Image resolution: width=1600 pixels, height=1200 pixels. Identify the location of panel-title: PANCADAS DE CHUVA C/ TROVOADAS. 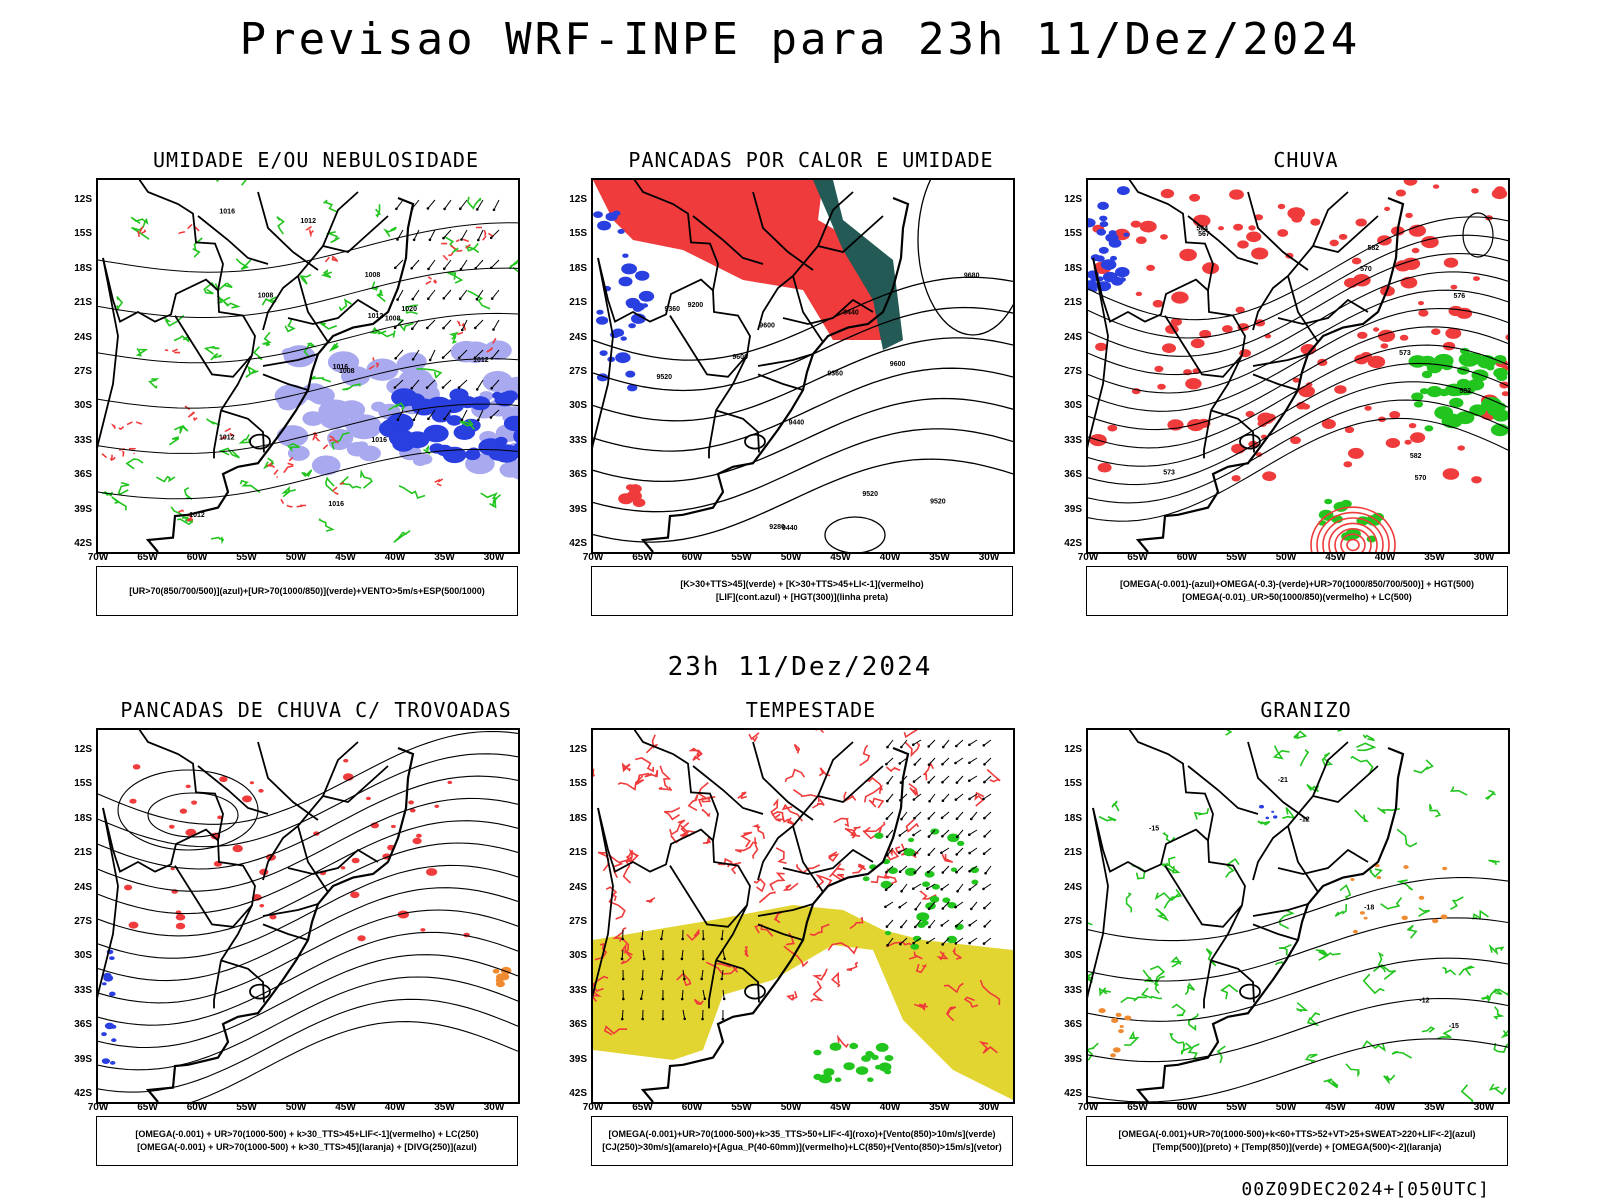
(316, 710).